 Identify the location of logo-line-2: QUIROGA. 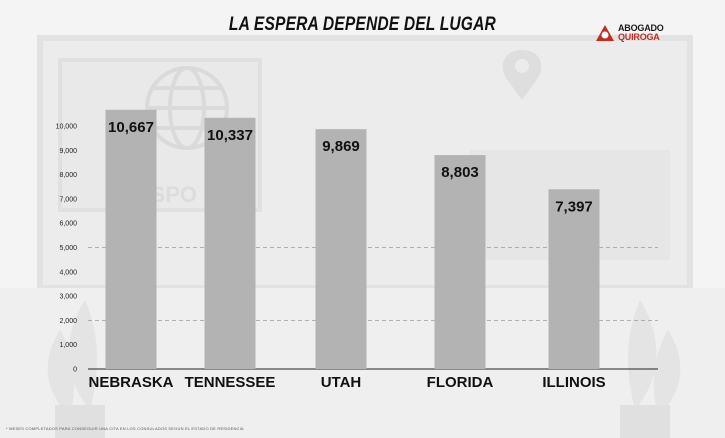
(639, 37).